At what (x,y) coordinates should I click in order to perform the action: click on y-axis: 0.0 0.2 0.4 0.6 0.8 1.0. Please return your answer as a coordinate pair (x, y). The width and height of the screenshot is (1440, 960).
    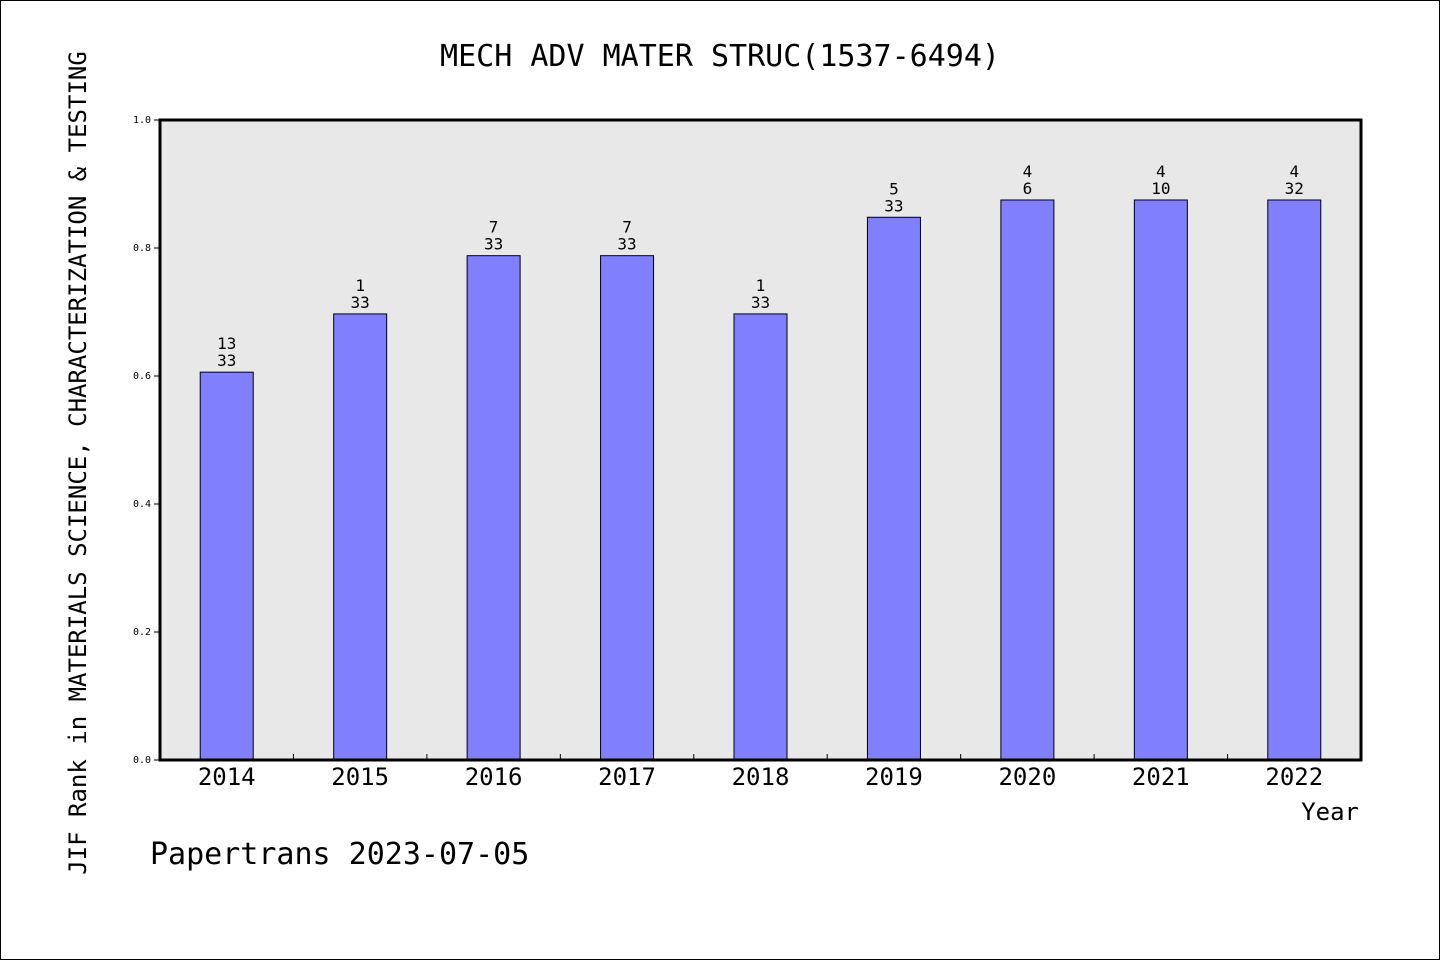
    Looking at the image, I should click on (146, 440).